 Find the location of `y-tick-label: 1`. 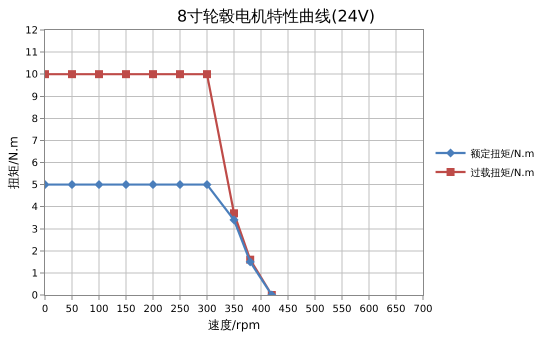

y-tick-label: 1 is located at coordinates (35, 274).